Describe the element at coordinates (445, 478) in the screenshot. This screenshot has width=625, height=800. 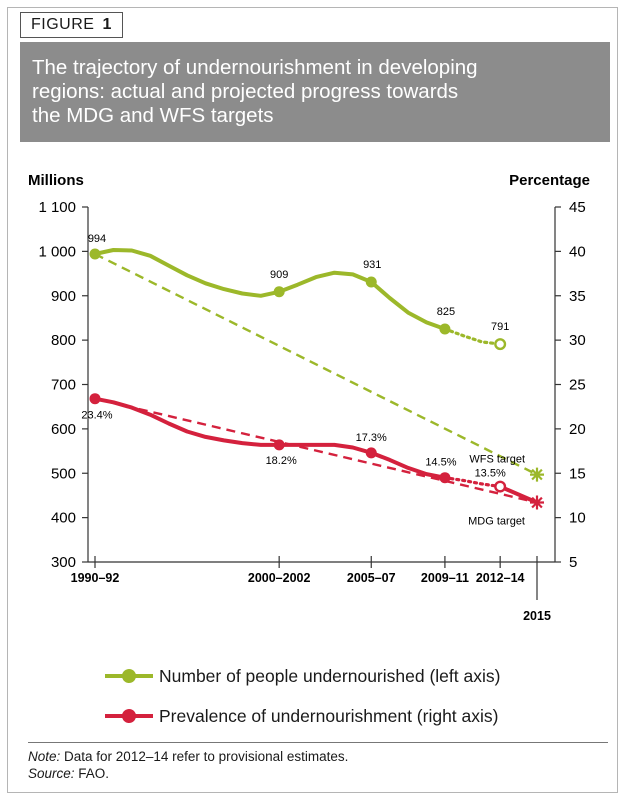
I see `prevalence-point-2010` at that location.